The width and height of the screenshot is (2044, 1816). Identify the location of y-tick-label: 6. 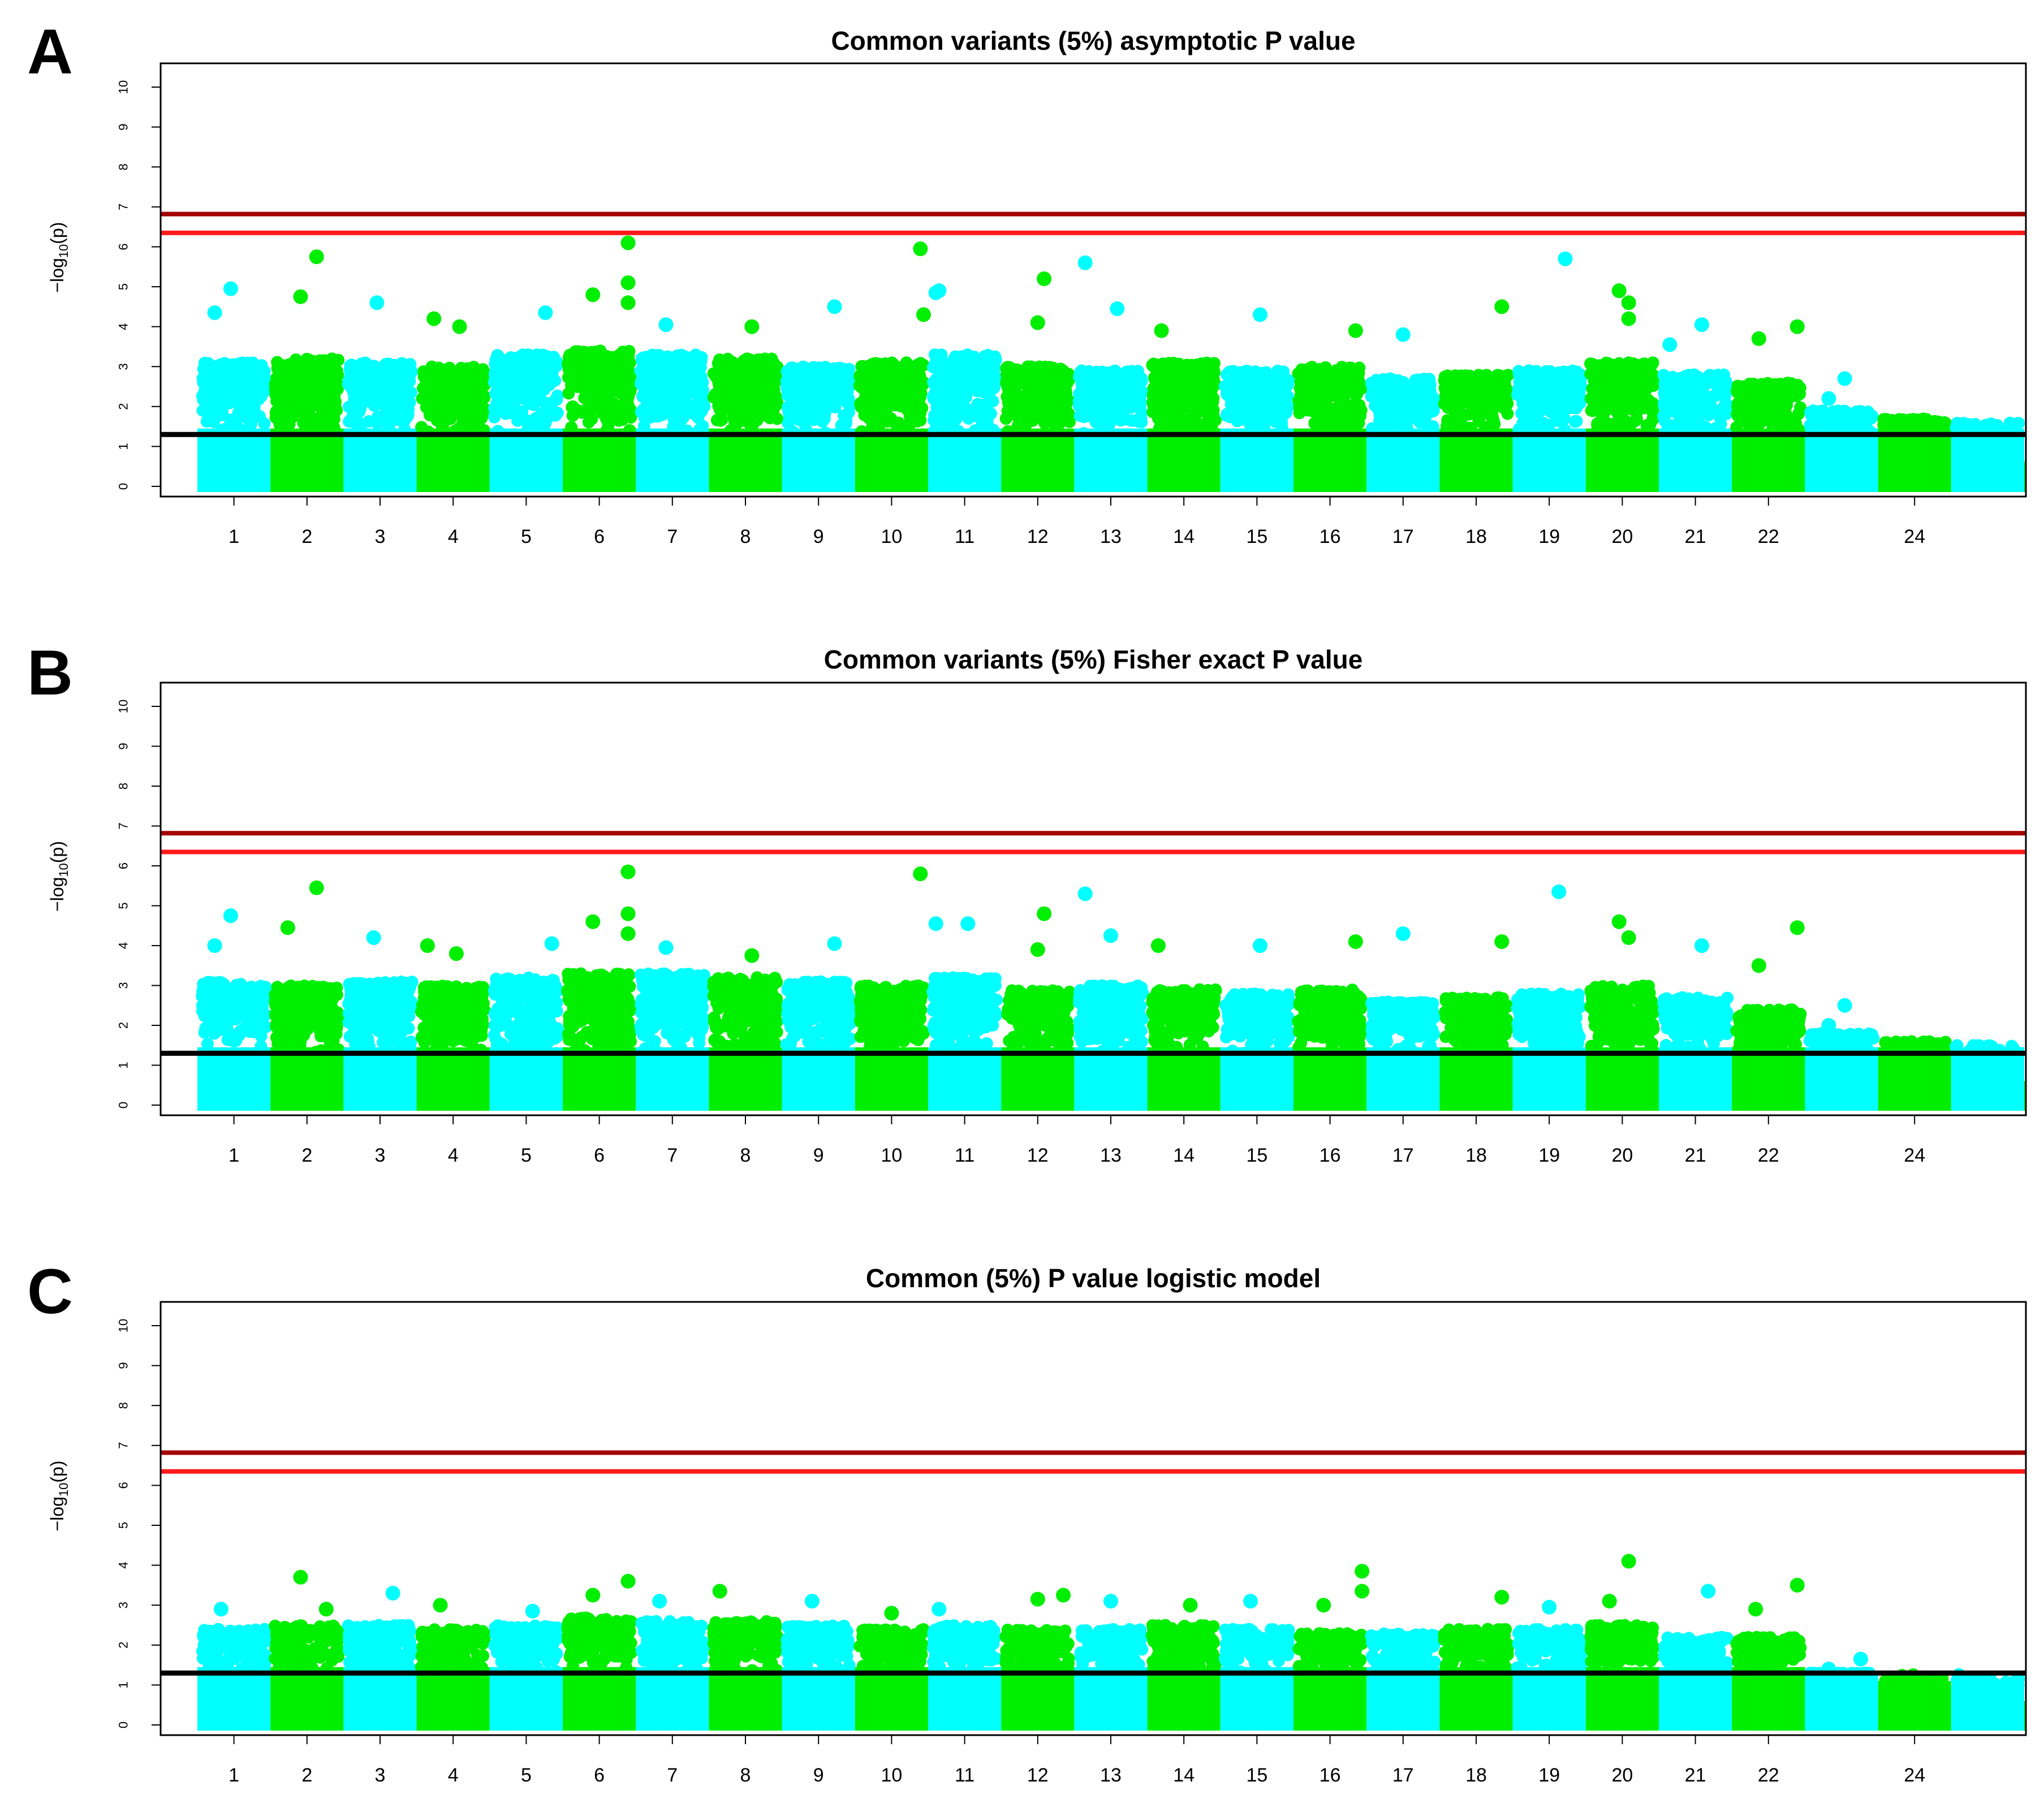
(124, 246).